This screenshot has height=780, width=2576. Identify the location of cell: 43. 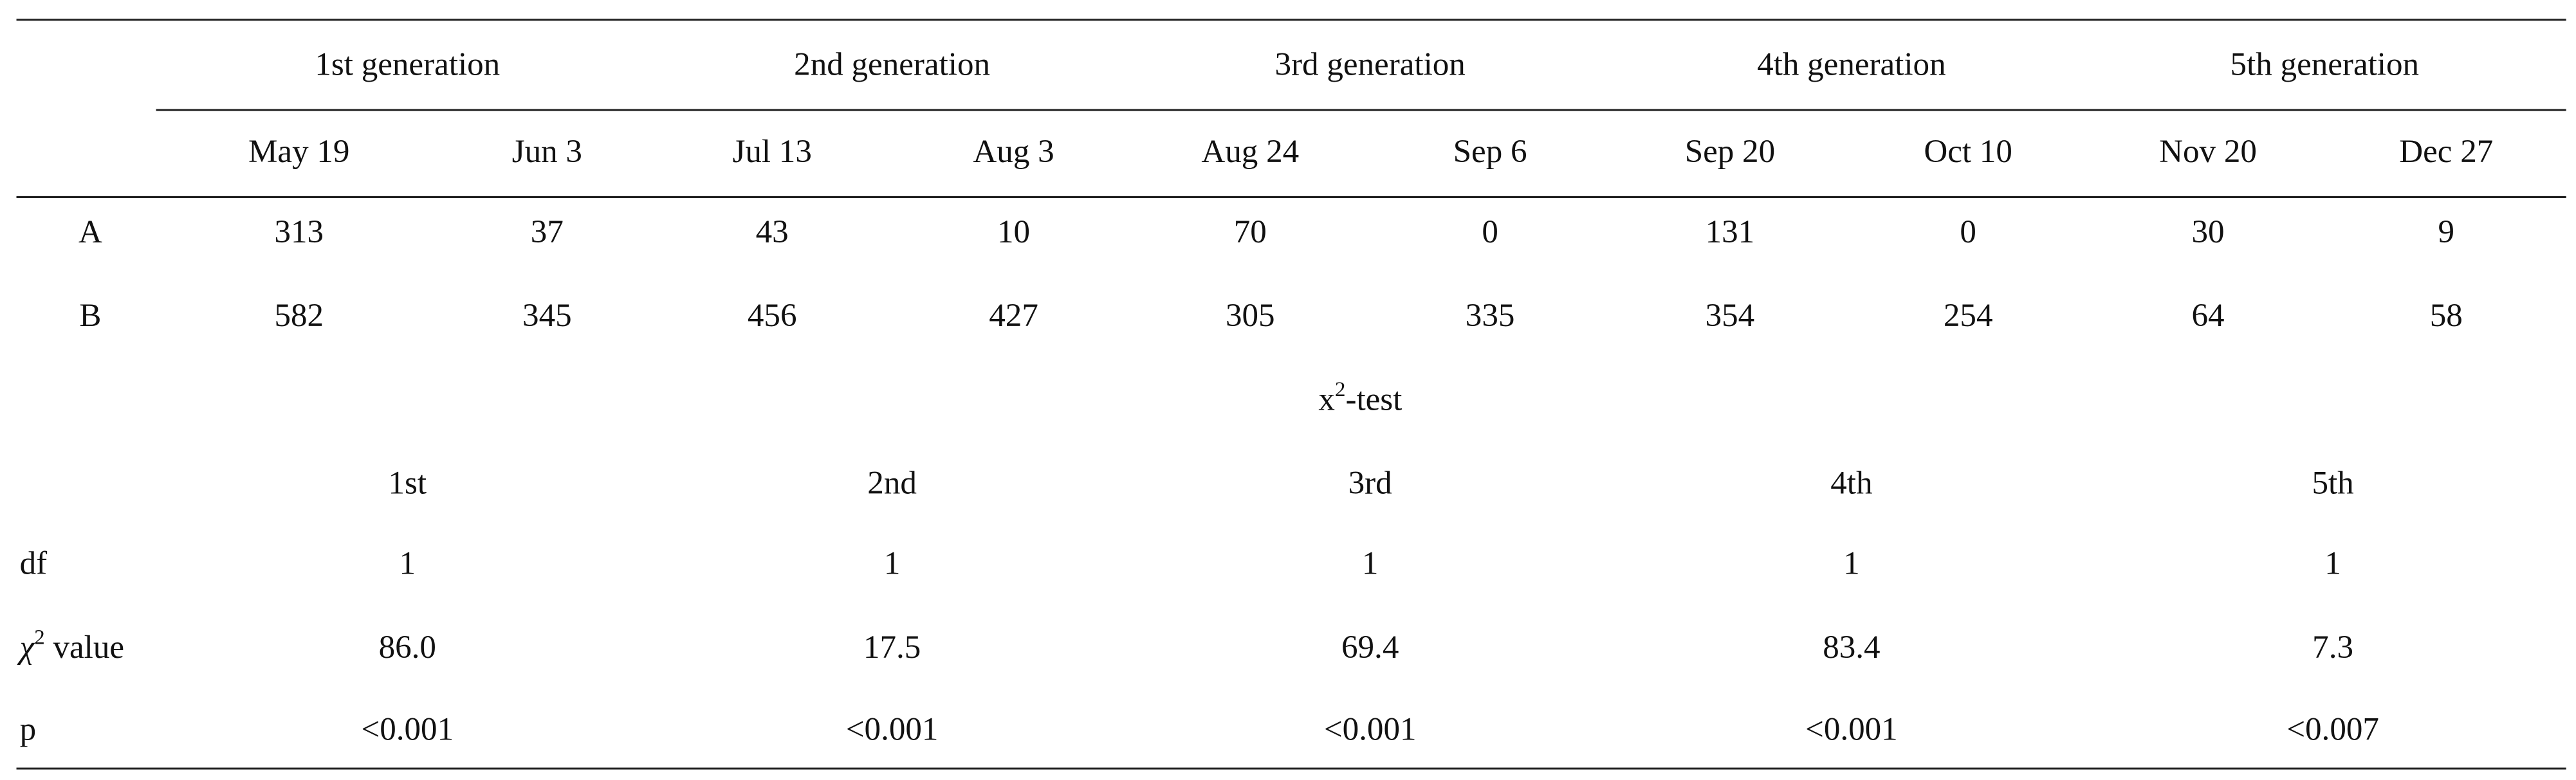
(772, 231).